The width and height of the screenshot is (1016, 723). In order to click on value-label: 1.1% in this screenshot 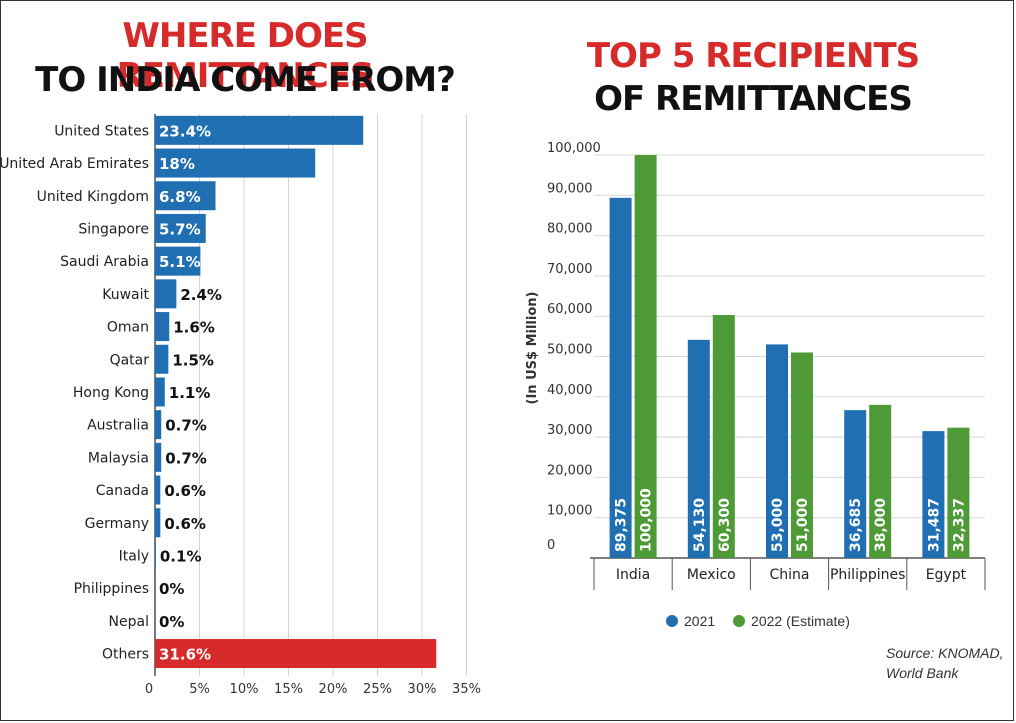, I will do `click(190, 393)`.